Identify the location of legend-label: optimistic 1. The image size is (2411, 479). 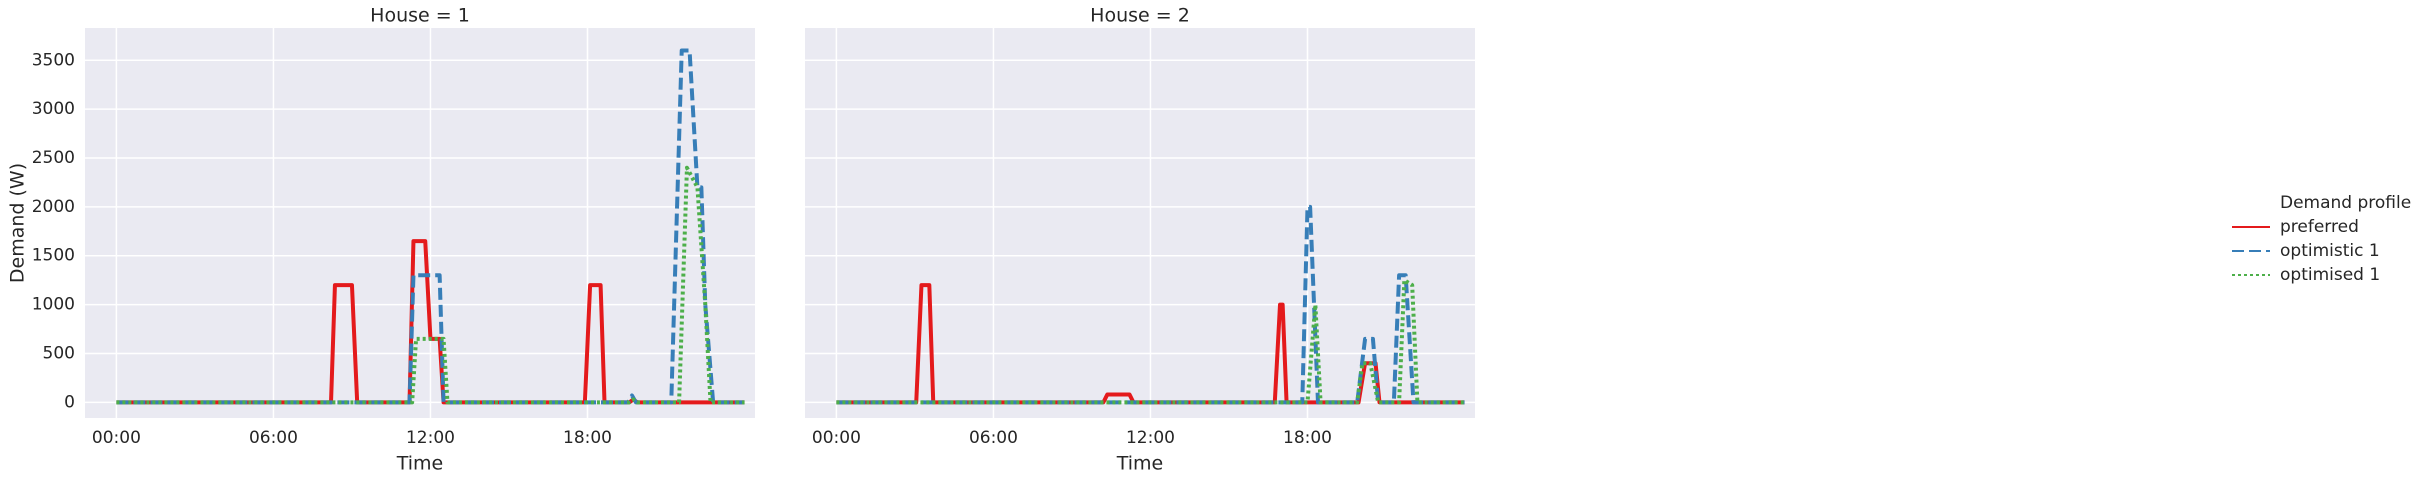
(2330, 251).